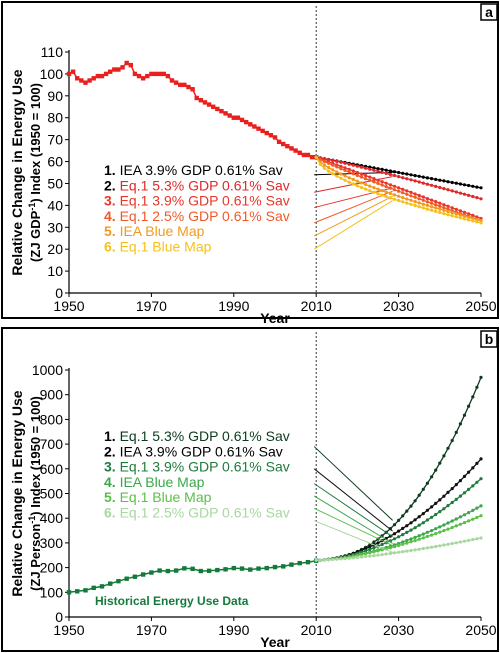 The width and height of the screenshot is (500, 653). Describe the element at coordinates (489, 339) in the screenshot. I see `panel-letter: b` at that location.